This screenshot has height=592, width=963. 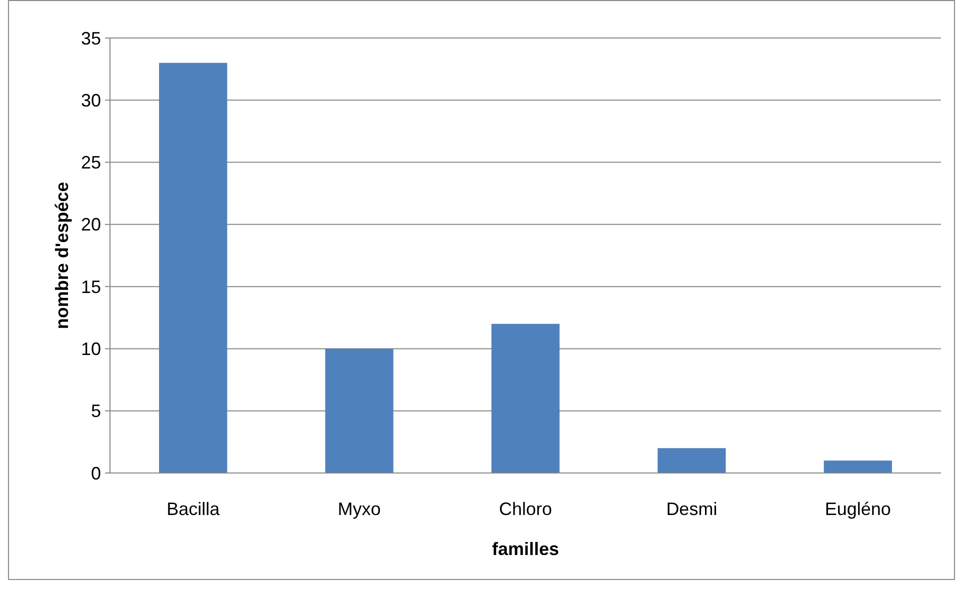 I want to click on y-tick-label: 0, so click(x=95, y=473).